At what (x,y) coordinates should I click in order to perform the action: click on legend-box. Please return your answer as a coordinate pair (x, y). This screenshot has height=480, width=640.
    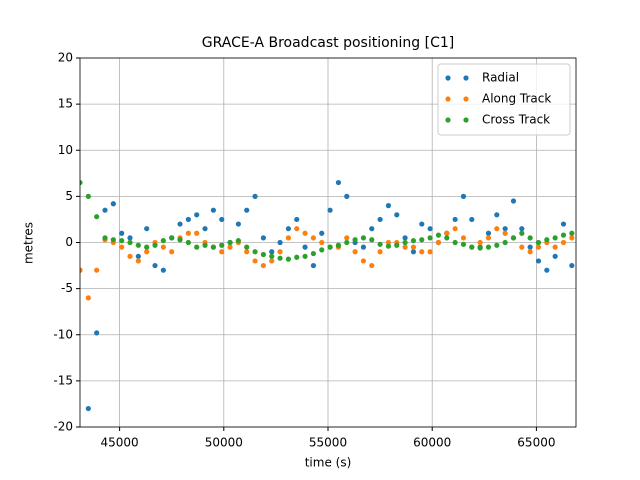
    Looking at the image, I should click on (504, 99).